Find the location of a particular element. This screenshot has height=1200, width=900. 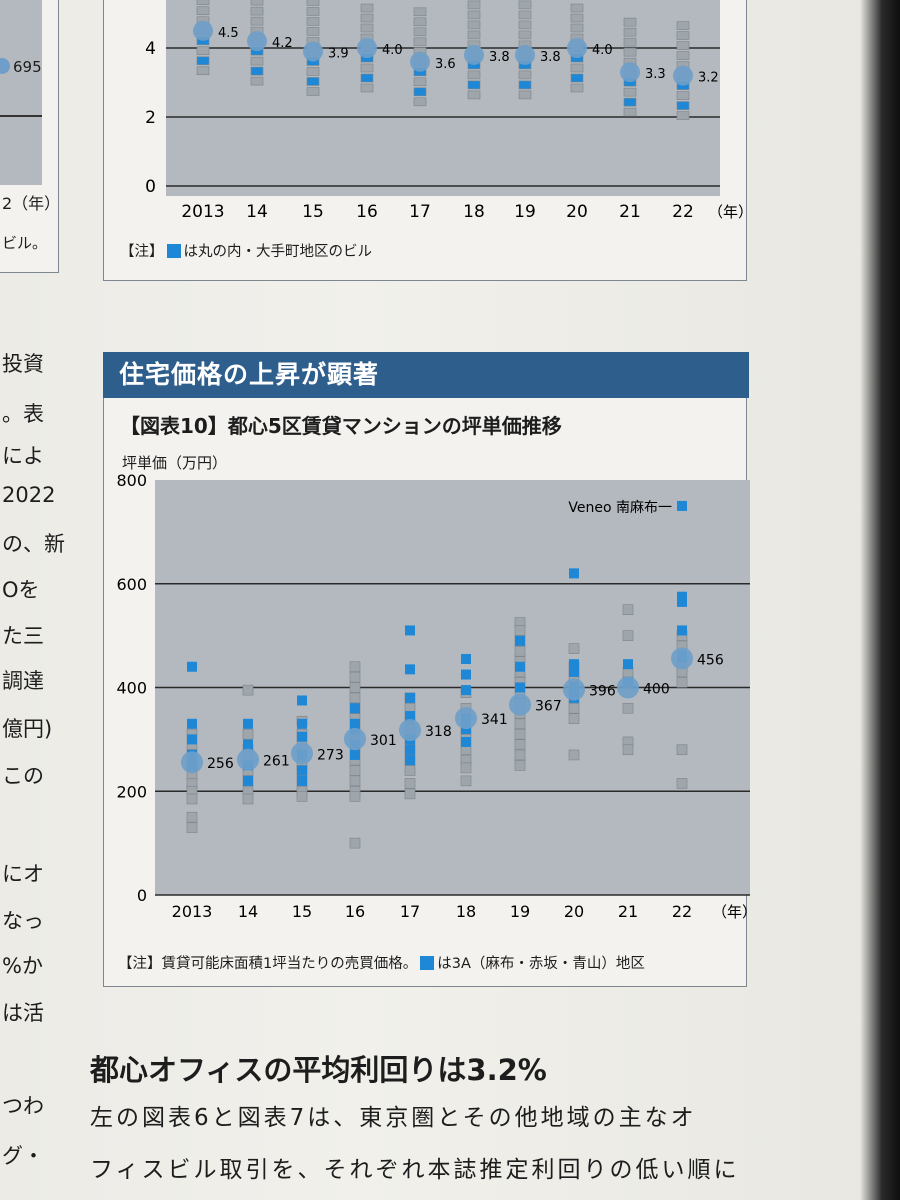

fig-average-label: 400 is located at coordinates (656, 690).